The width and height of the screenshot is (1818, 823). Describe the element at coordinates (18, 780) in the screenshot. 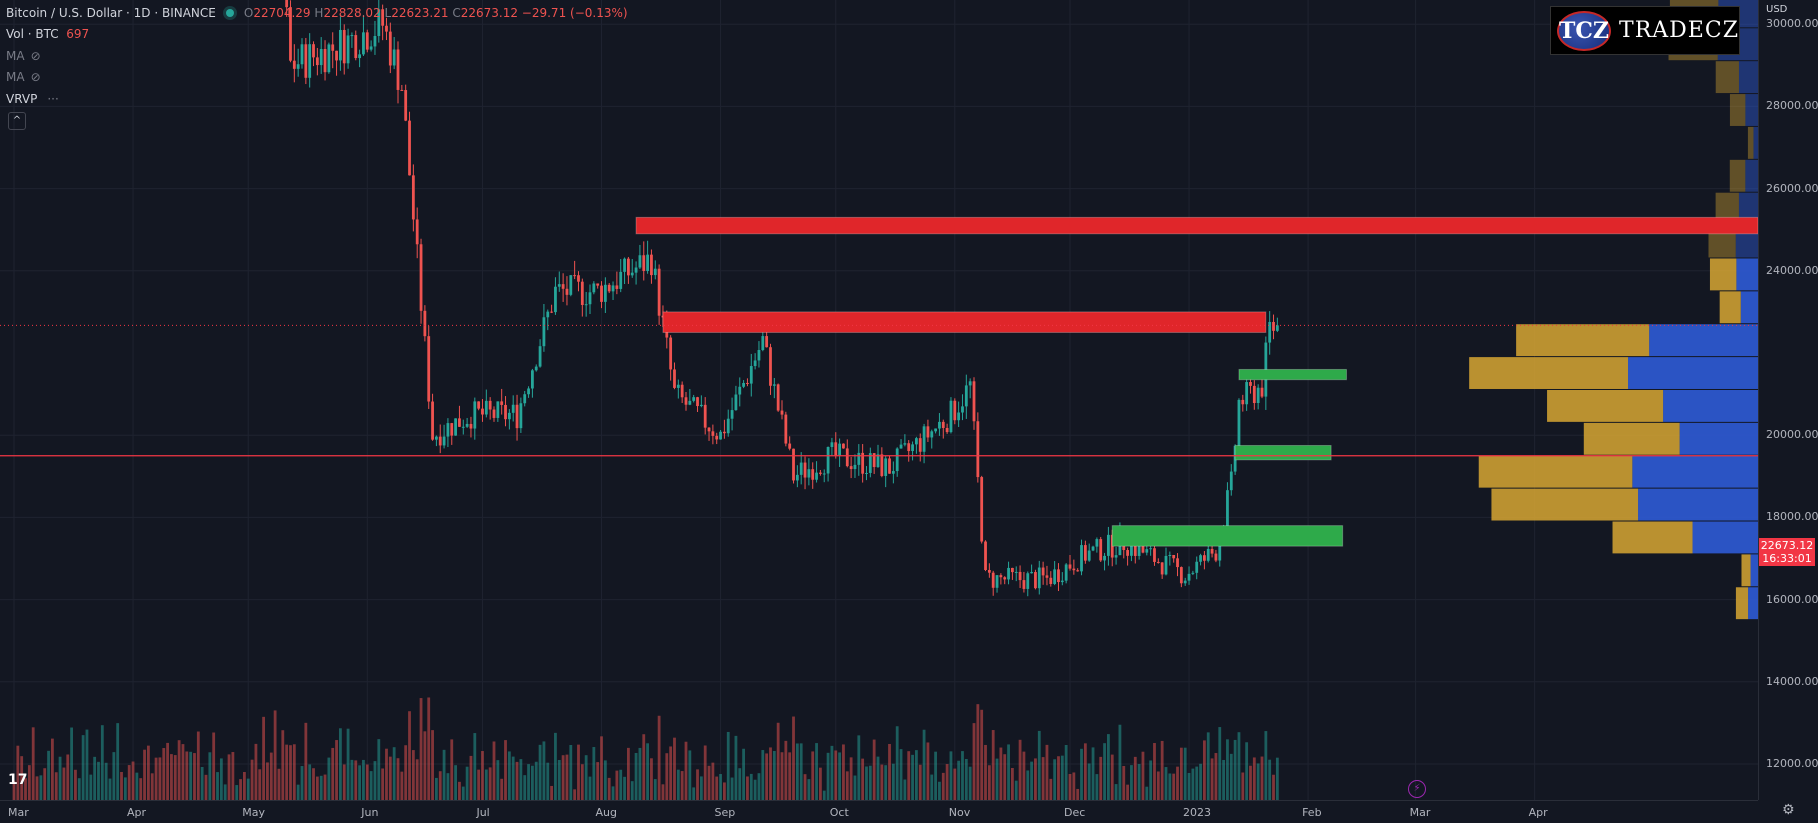

I see `tradingview-logo: 17` at that location.